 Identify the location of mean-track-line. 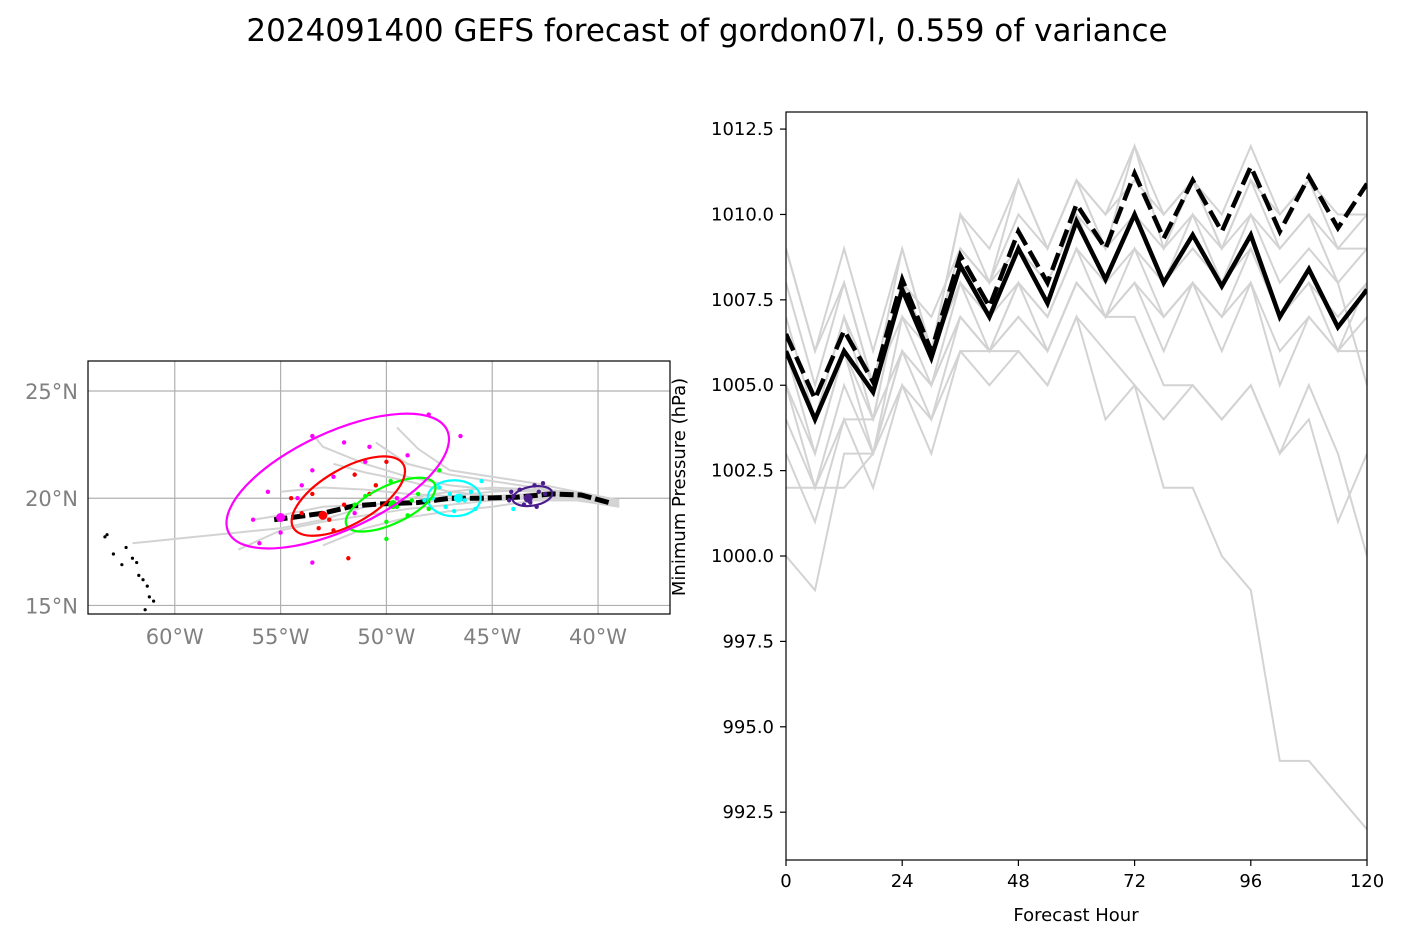
(441, 507).